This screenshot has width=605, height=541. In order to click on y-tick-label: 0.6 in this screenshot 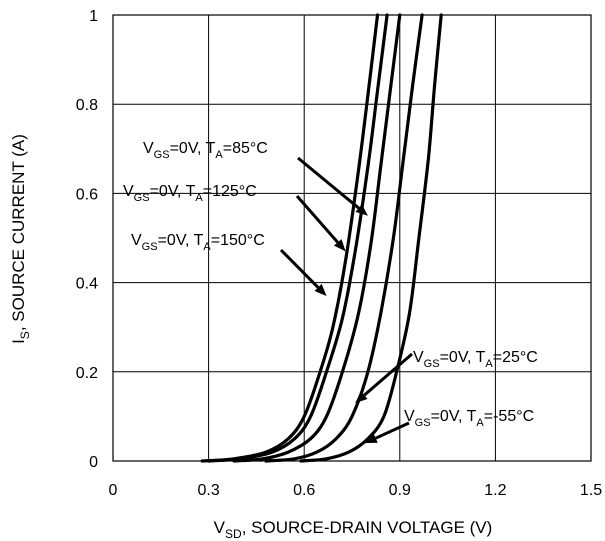, I will do `click(87, 194)`.